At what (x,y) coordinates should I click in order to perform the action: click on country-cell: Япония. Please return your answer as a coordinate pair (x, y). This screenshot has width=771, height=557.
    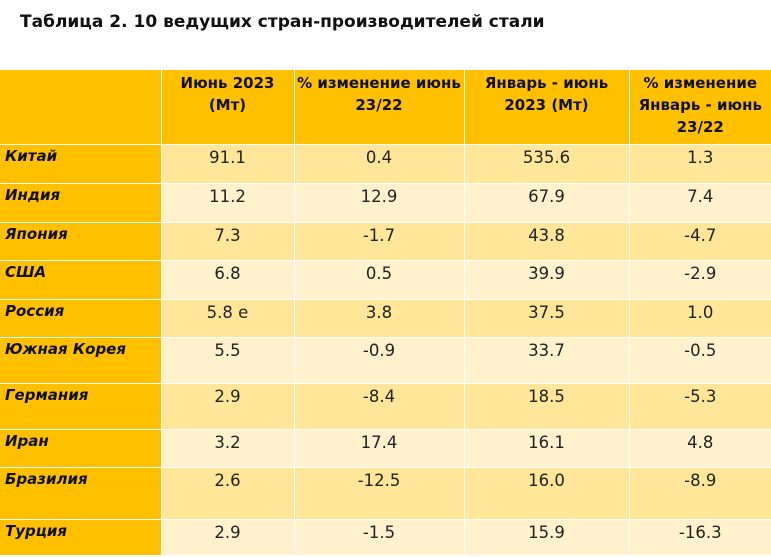
    Looking at the image, I should click on (81, 240).